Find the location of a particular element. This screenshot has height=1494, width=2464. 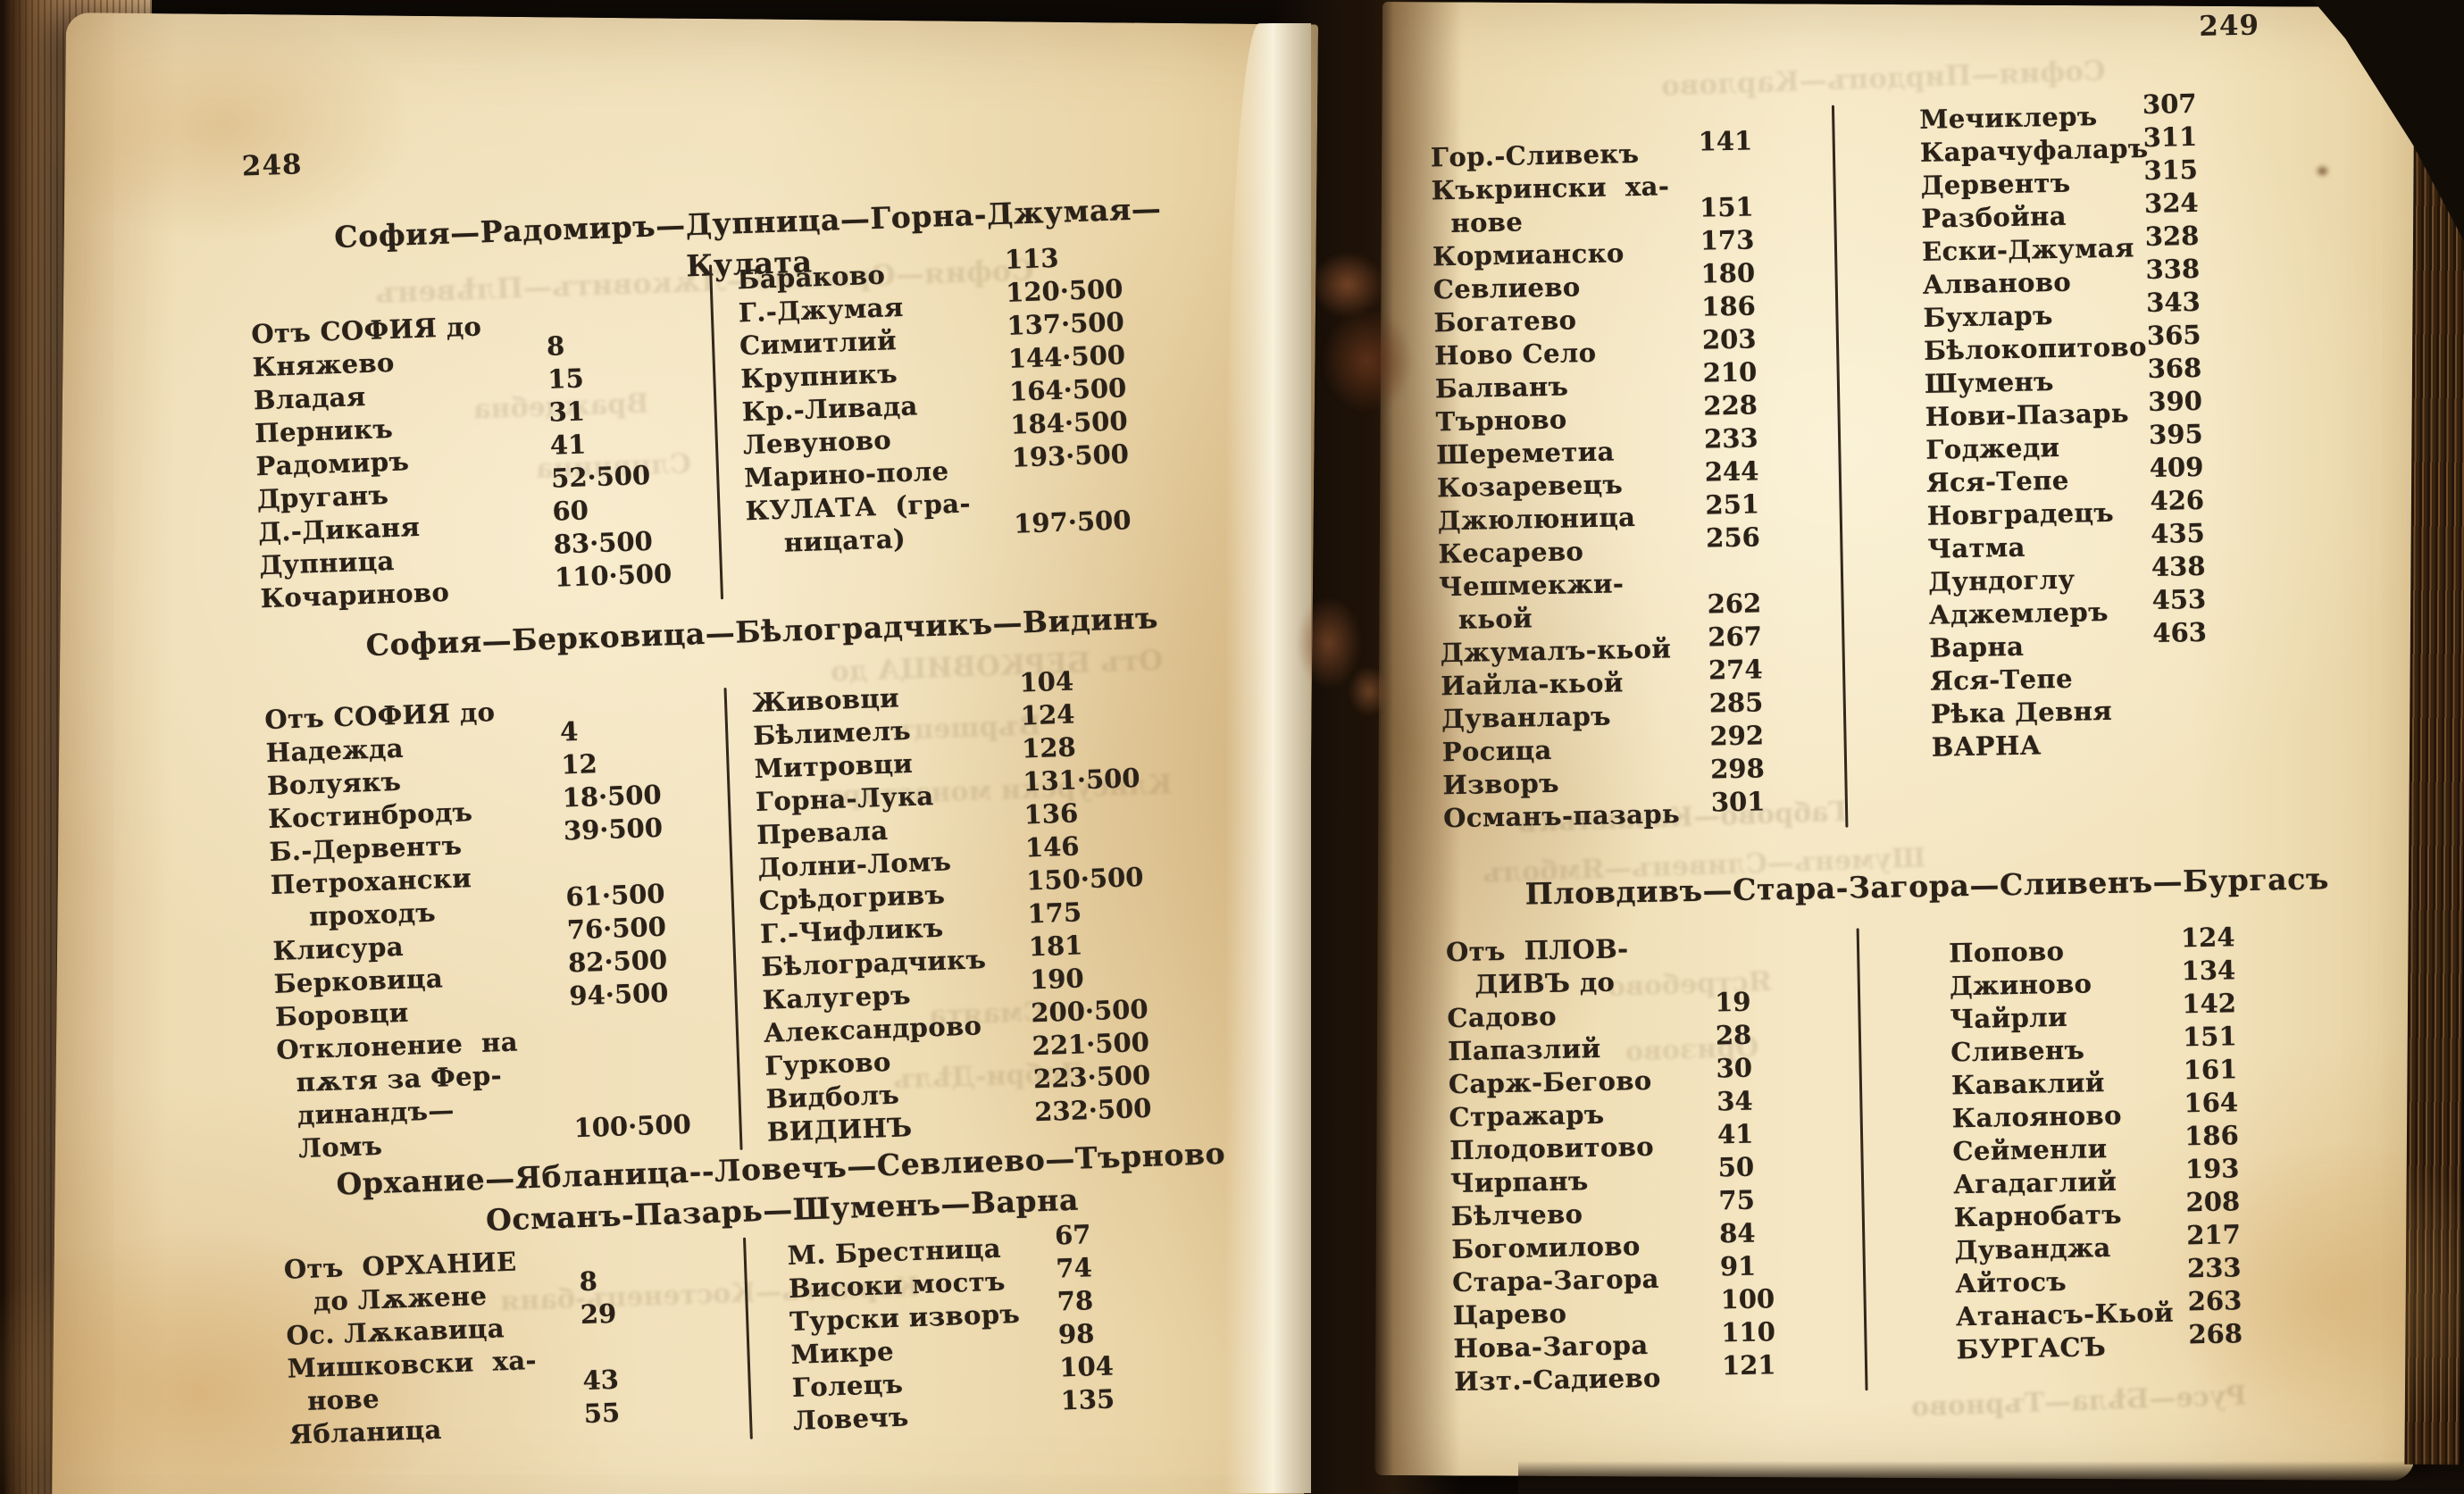

station-name: Нови-Пазарь is located at coordinates (2028, 414).